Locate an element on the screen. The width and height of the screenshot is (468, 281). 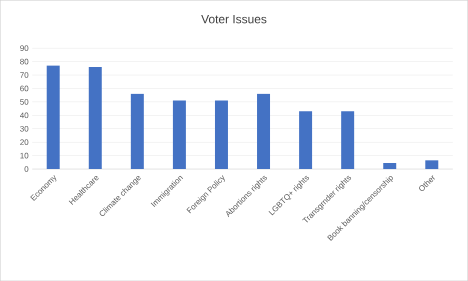
chart-title: Voter Issues is located at coordinates (233, 19).